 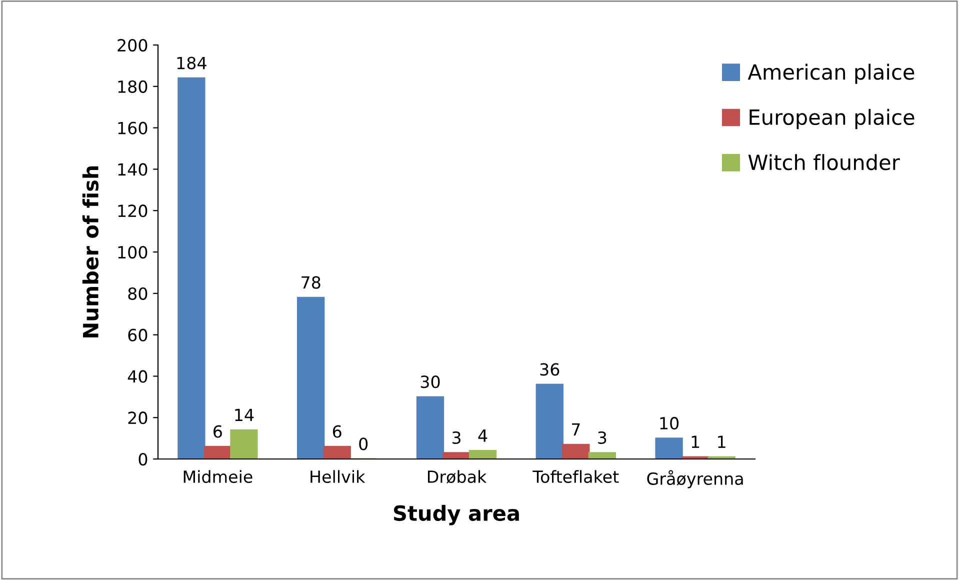 What do you see at coordinates (133, 45) in the screenshot?
I see `y-tick-label: 200` at bounding box center [133, 45].